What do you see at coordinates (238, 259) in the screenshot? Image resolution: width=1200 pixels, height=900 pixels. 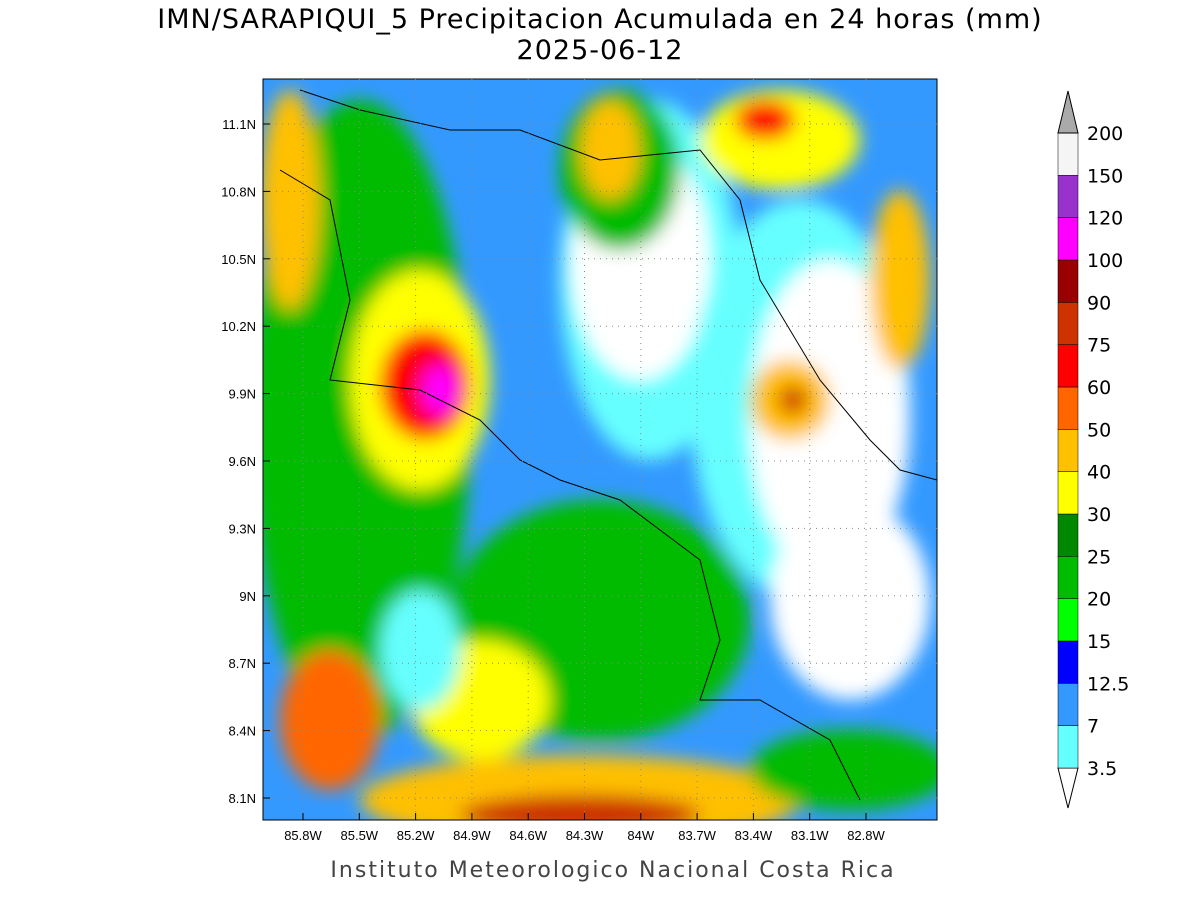 I see `lat-label: 10.5N` at bounding box center [238, 259].